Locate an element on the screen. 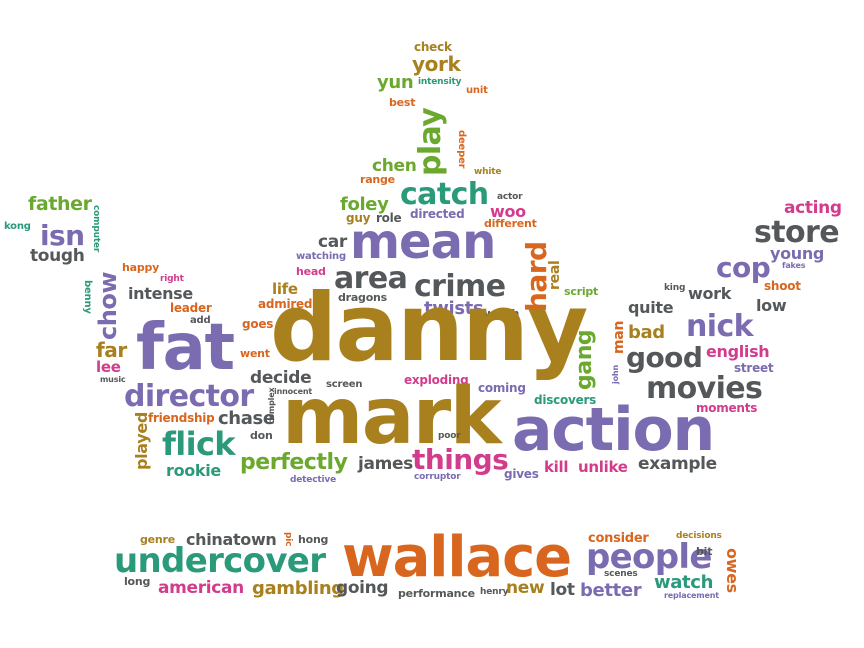 This screenshot has width=864, height=648. word-long: long is located at coordinates (137, 581).